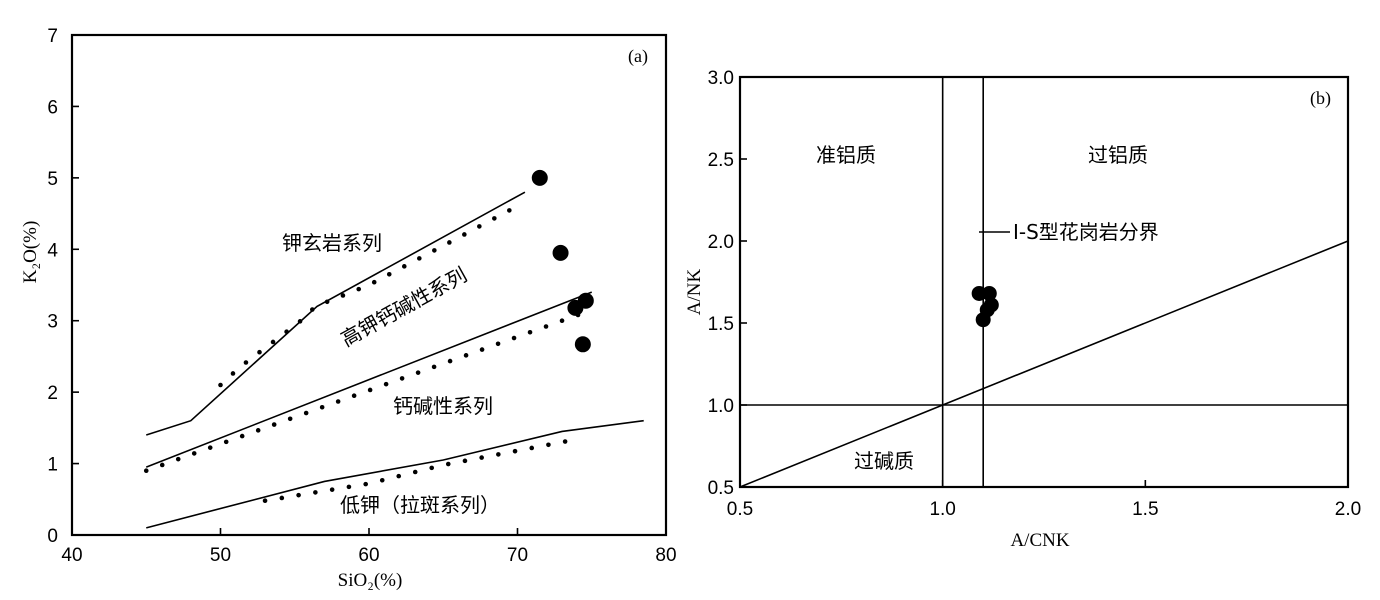 This screenshot has width=1380, height=600. What do you see at coordinates (52, 36) in the screenshot?
I see `y-tick-label: 7` at bounding box center [52, 36].